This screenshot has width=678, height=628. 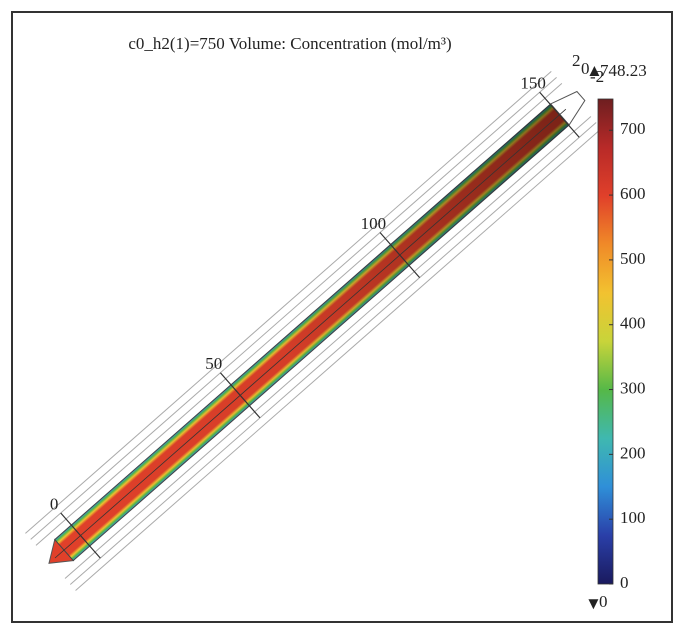 I want to click on colorbar-max-label: 748.23, so click(x=623, y=70).